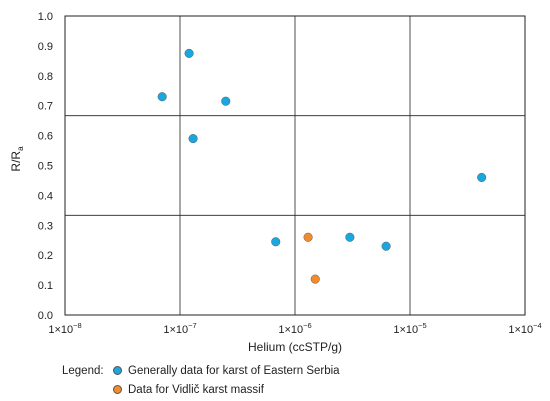 The image size is (550, 401). What do you see at coordinates (45, 256) in the screenshot?
I see `y-tick-label: 0.2` at bounding box center [45, 256].